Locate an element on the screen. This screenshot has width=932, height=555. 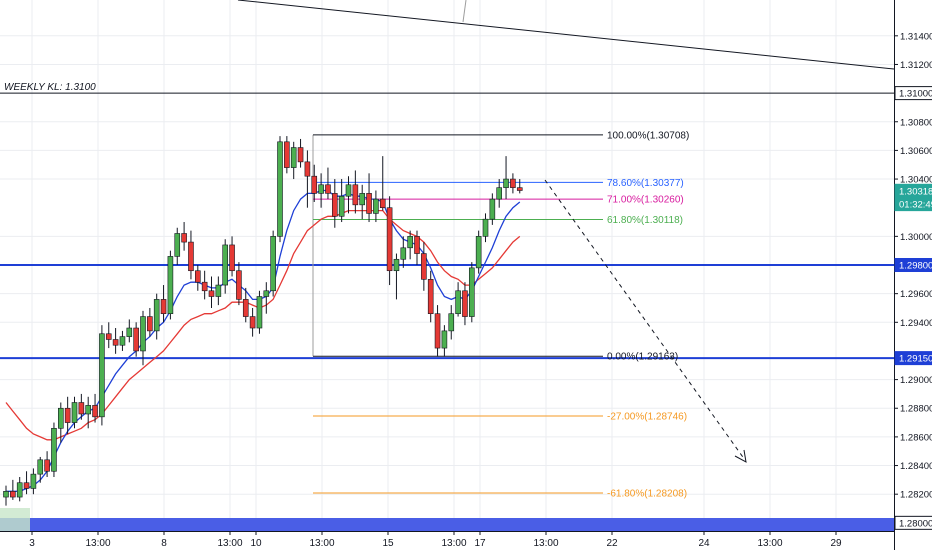
projection-arrow-line is located at coordinates (645, 320).